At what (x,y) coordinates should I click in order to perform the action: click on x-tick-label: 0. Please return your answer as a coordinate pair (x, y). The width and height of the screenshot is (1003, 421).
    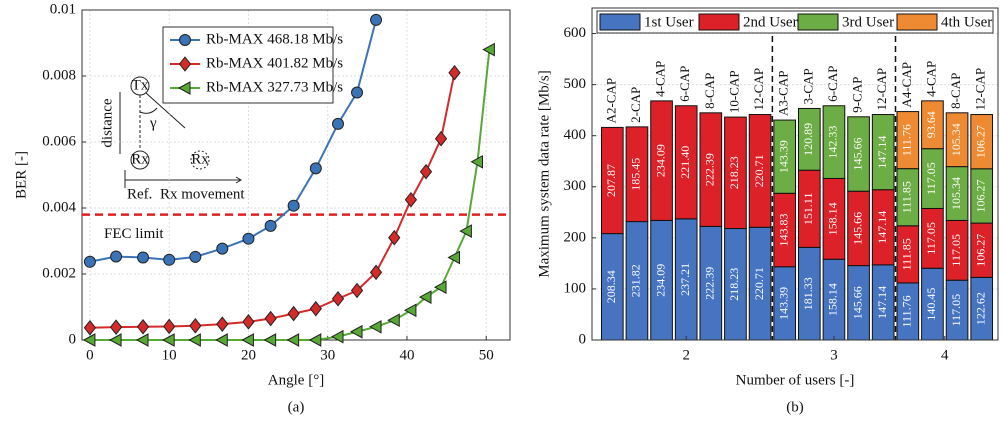
    Looking at the image, I should click on (90, 355).